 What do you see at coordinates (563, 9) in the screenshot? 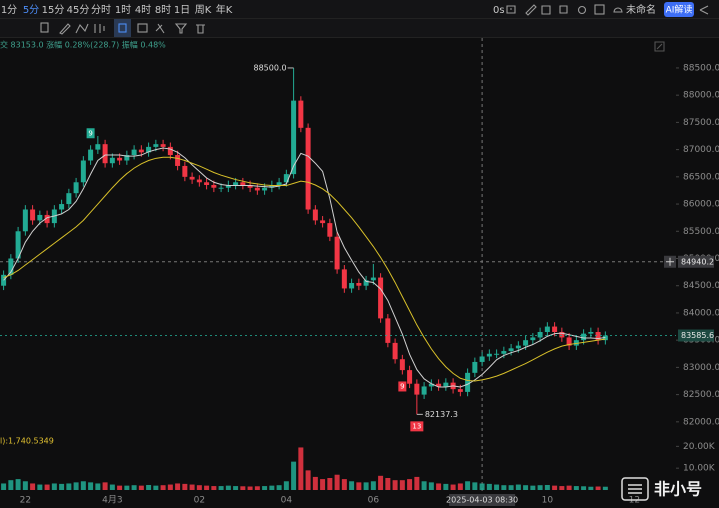
I see `layout-icon` at bounding box center [563, 9].